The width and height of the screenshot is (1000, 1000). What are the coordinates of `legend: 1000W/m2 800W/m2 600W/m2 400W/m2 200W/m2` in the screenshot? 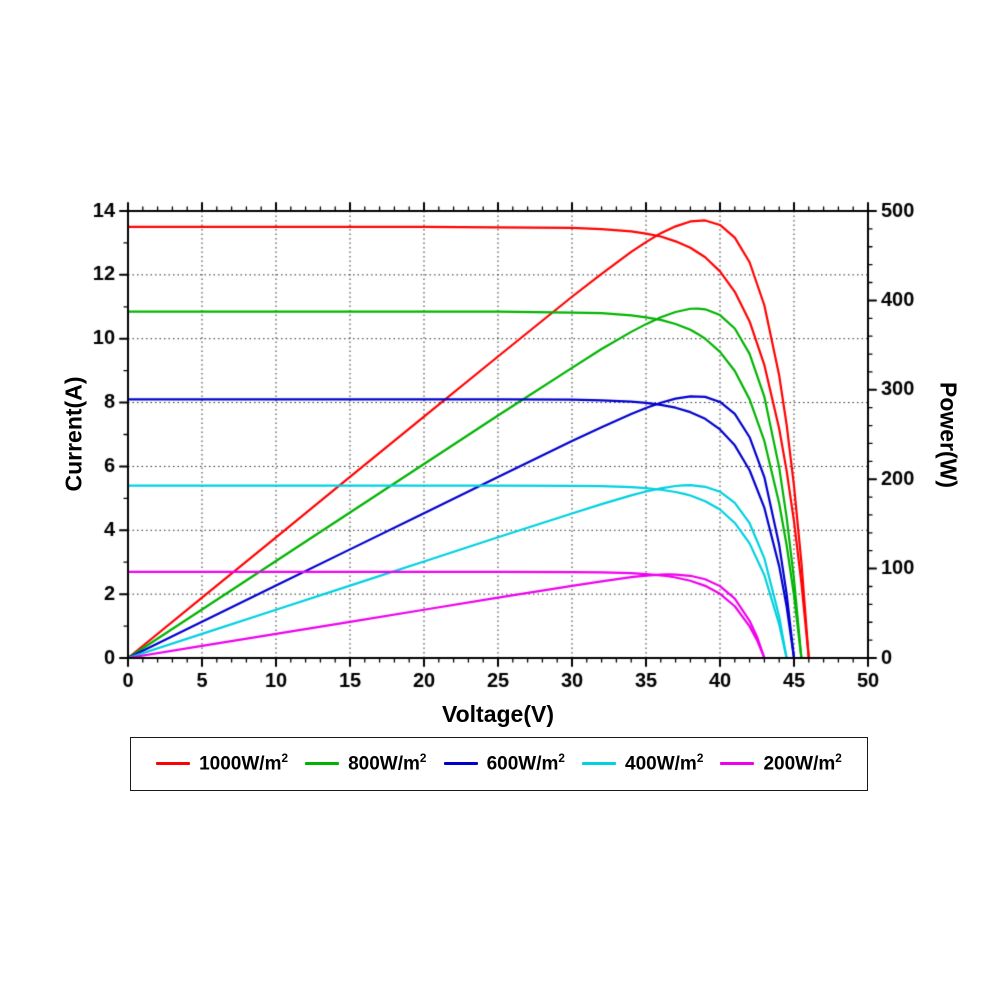 It's located at (499, 764).